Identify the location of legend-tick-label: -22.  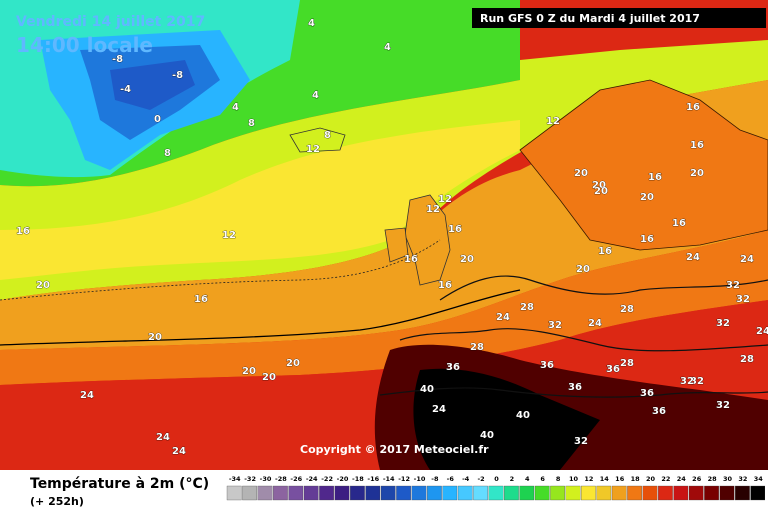
(327, 479).